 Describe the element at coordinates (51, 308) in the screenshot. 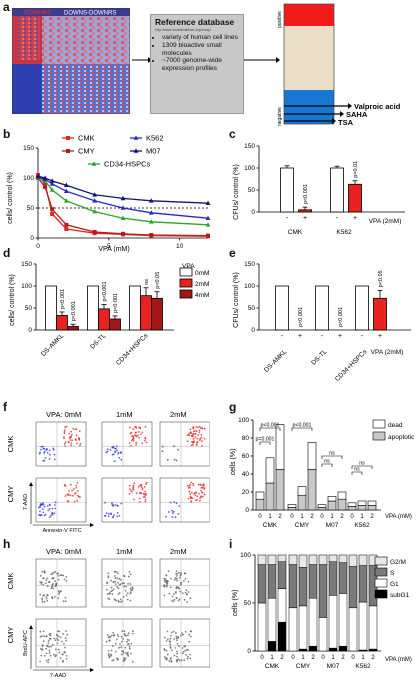

I see `d-bar` at that location.